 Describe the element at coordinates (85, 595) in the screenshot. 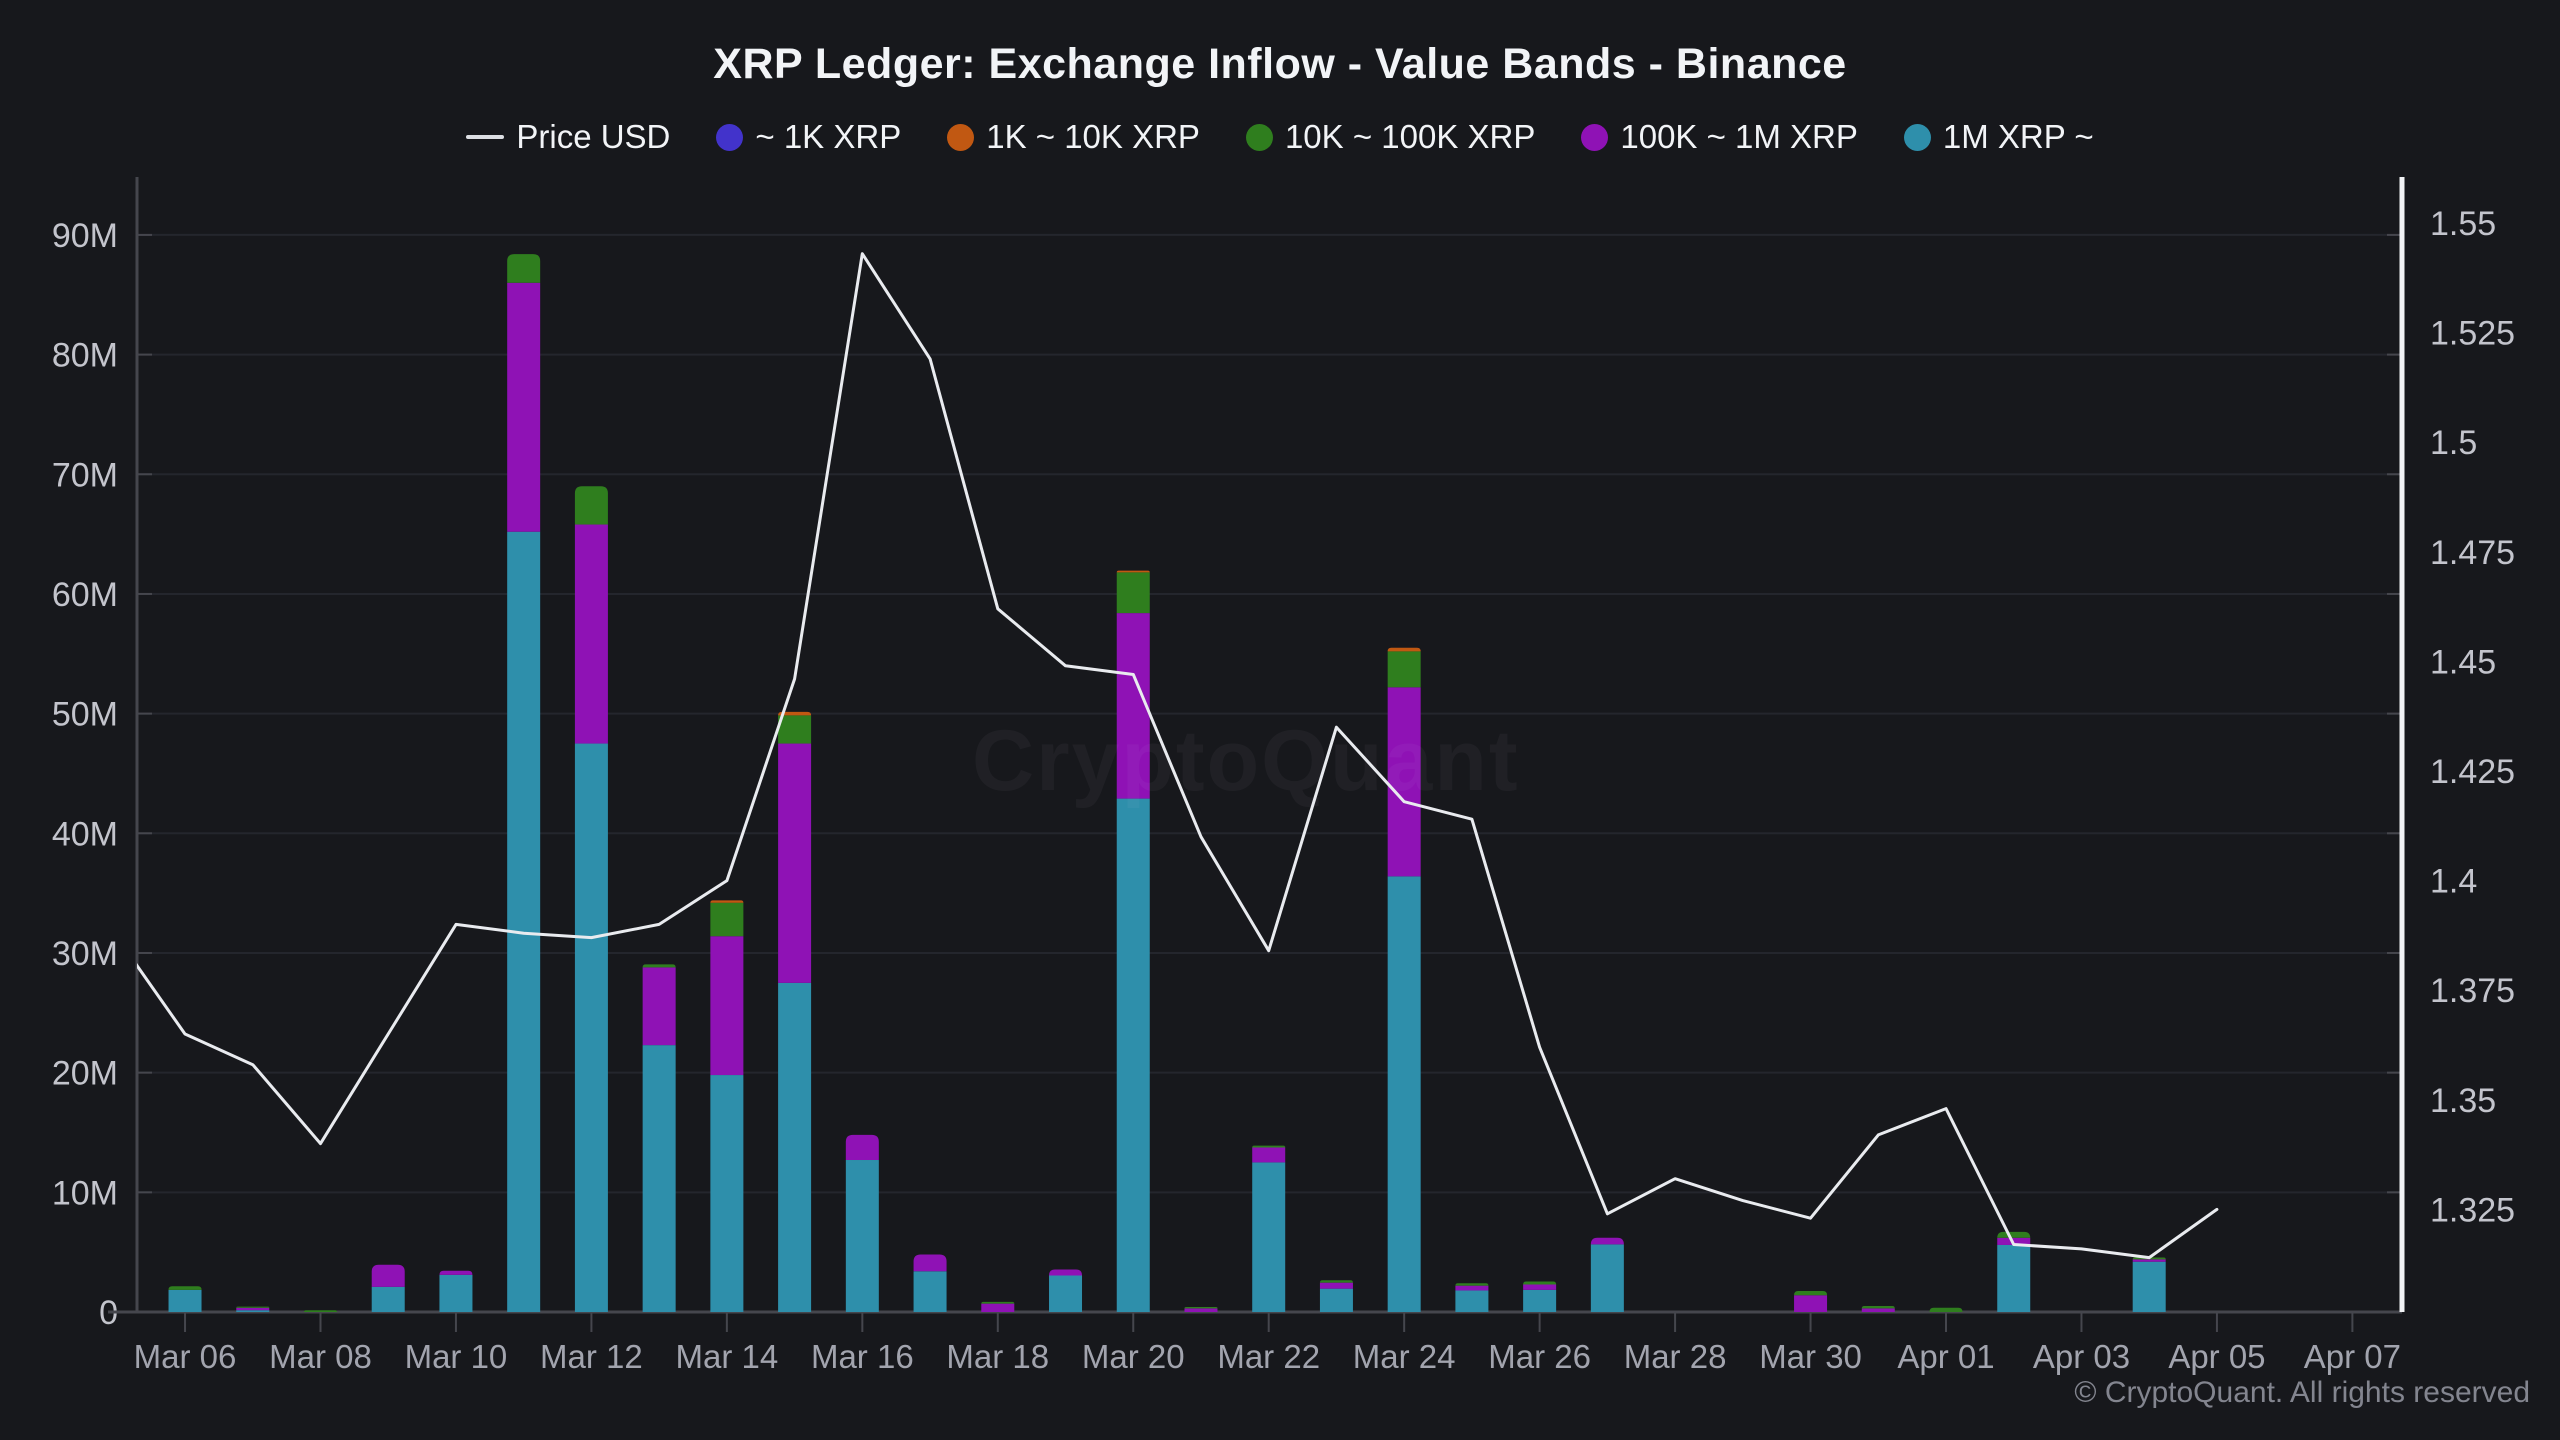

I see `y-axis-label-left: 60M` at that location.